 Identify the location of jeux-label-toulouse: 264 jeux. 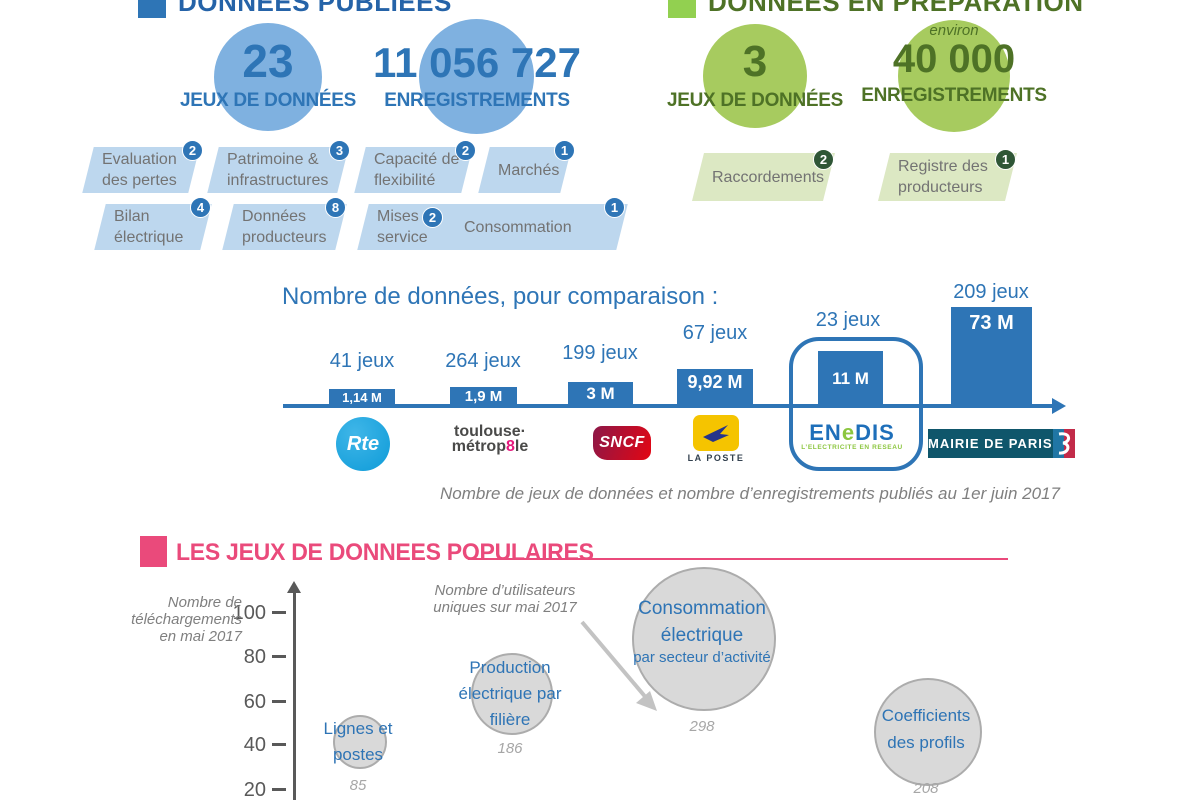
(483, 361).